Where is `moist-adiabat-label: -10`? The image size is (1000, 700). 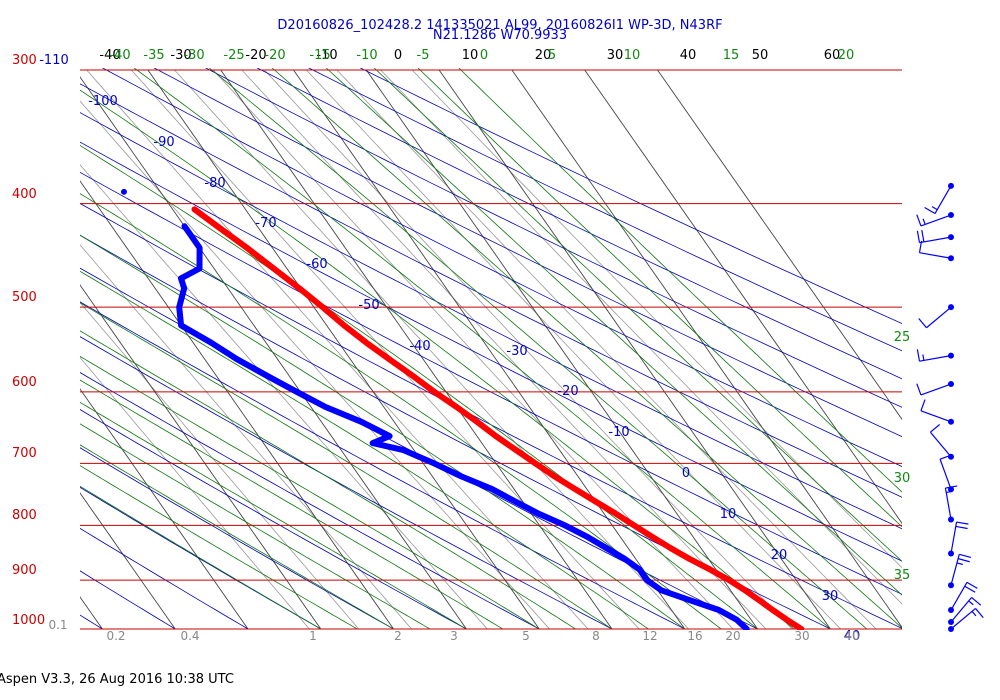
moist-adiabat-label: -10 is located at coordinates (366, 55).